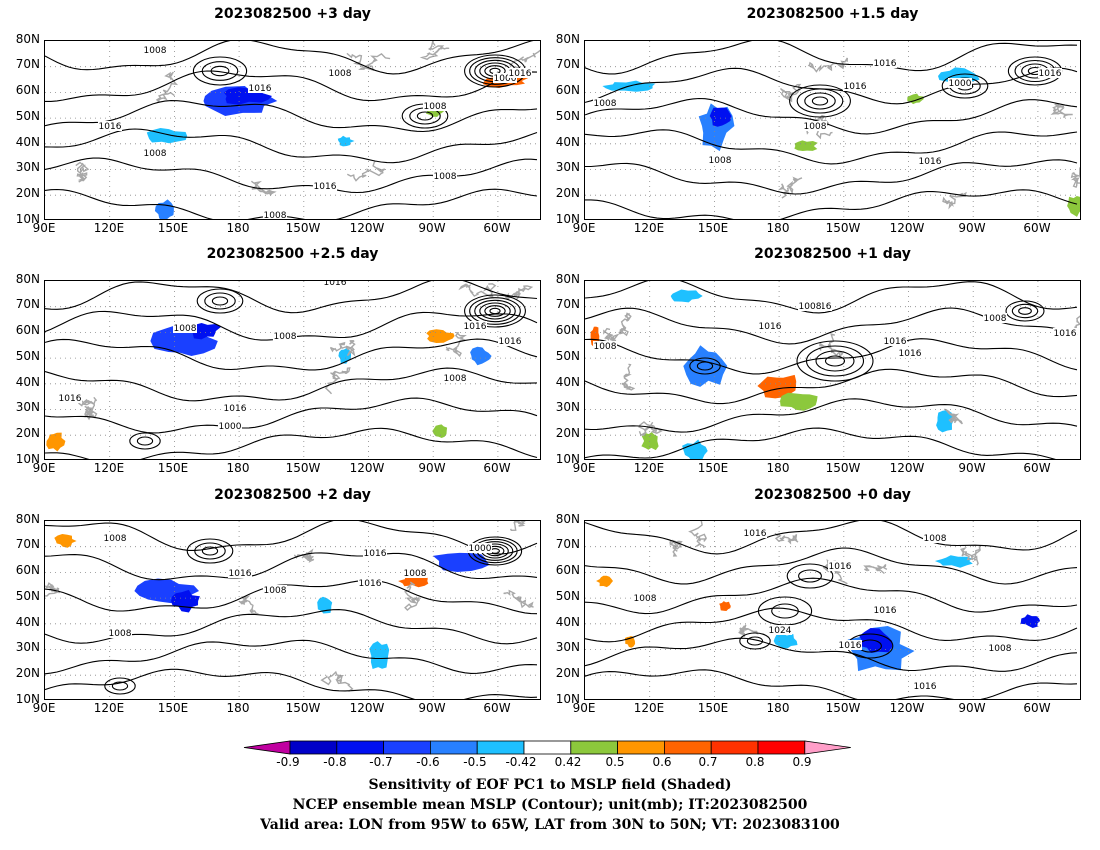  Describe the element at coordinates (27, 596) in the screenshot. I see `y-tick-label: 50N` at that location.